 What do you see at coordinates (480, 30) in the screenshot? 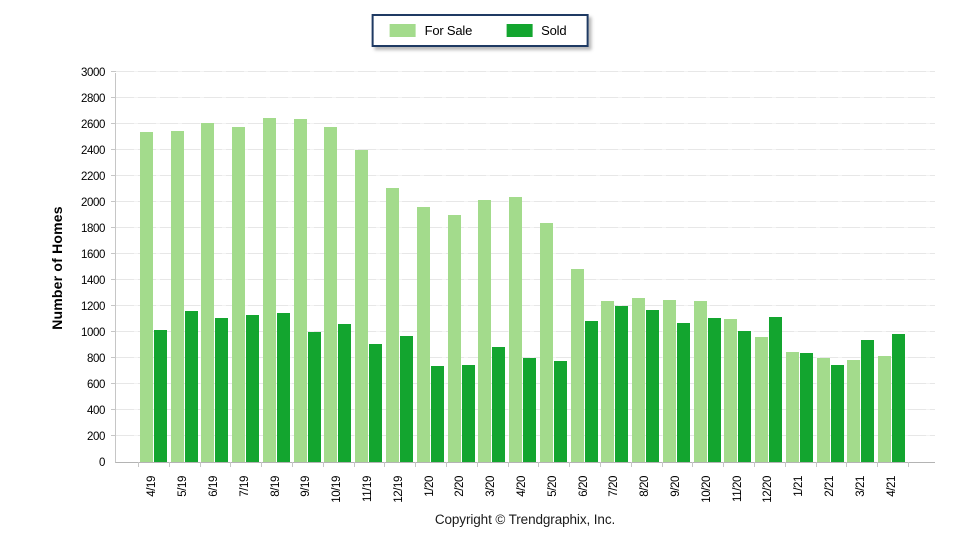
I see `legend: For Sale Sold` at bounding box center [480, 30].